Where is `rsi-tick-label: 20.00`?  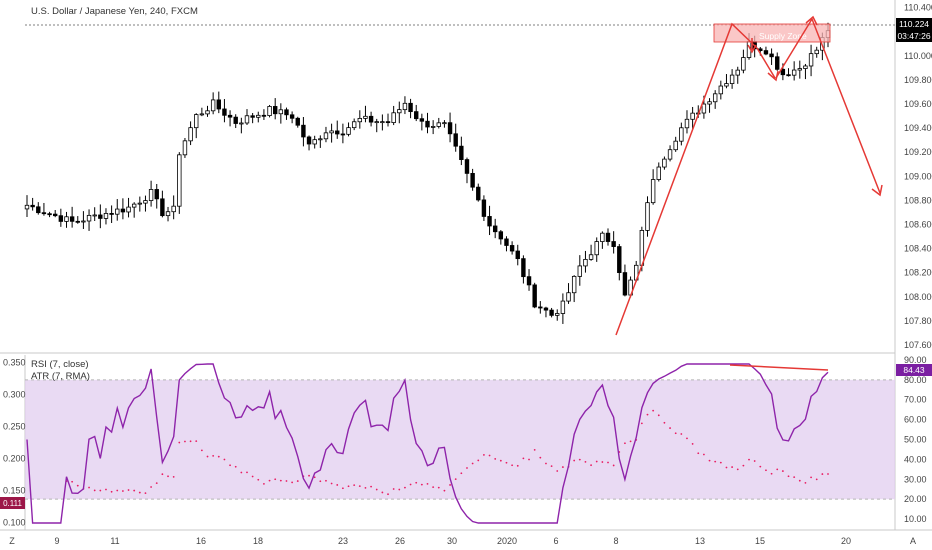
rsi-tick-label: 20.00 is located at coordinates (915, 499).